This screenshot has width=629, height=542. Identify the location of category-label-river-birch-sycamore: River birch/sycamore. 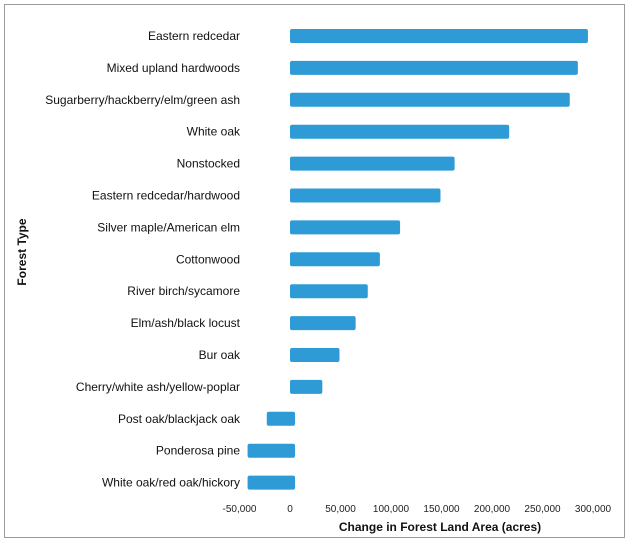
(183, 291).